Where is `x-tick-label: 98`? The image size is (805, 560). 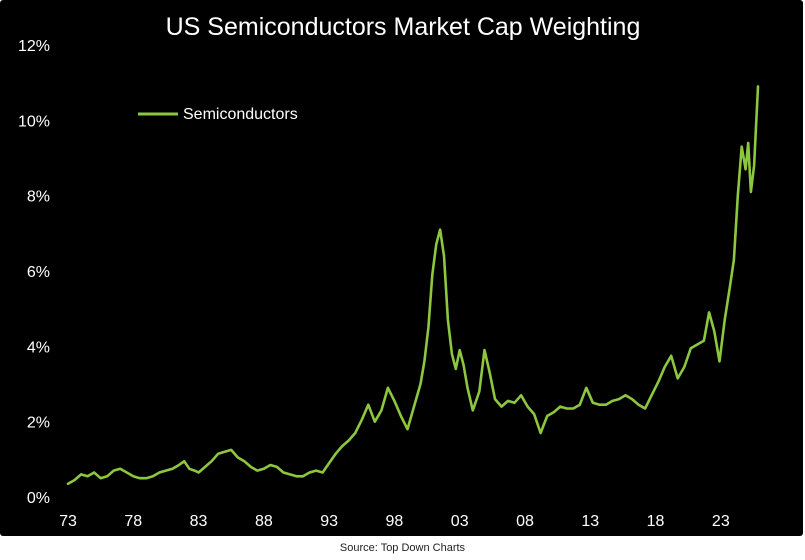 x-tick-label: 98 is located at coordinates (395, 521).